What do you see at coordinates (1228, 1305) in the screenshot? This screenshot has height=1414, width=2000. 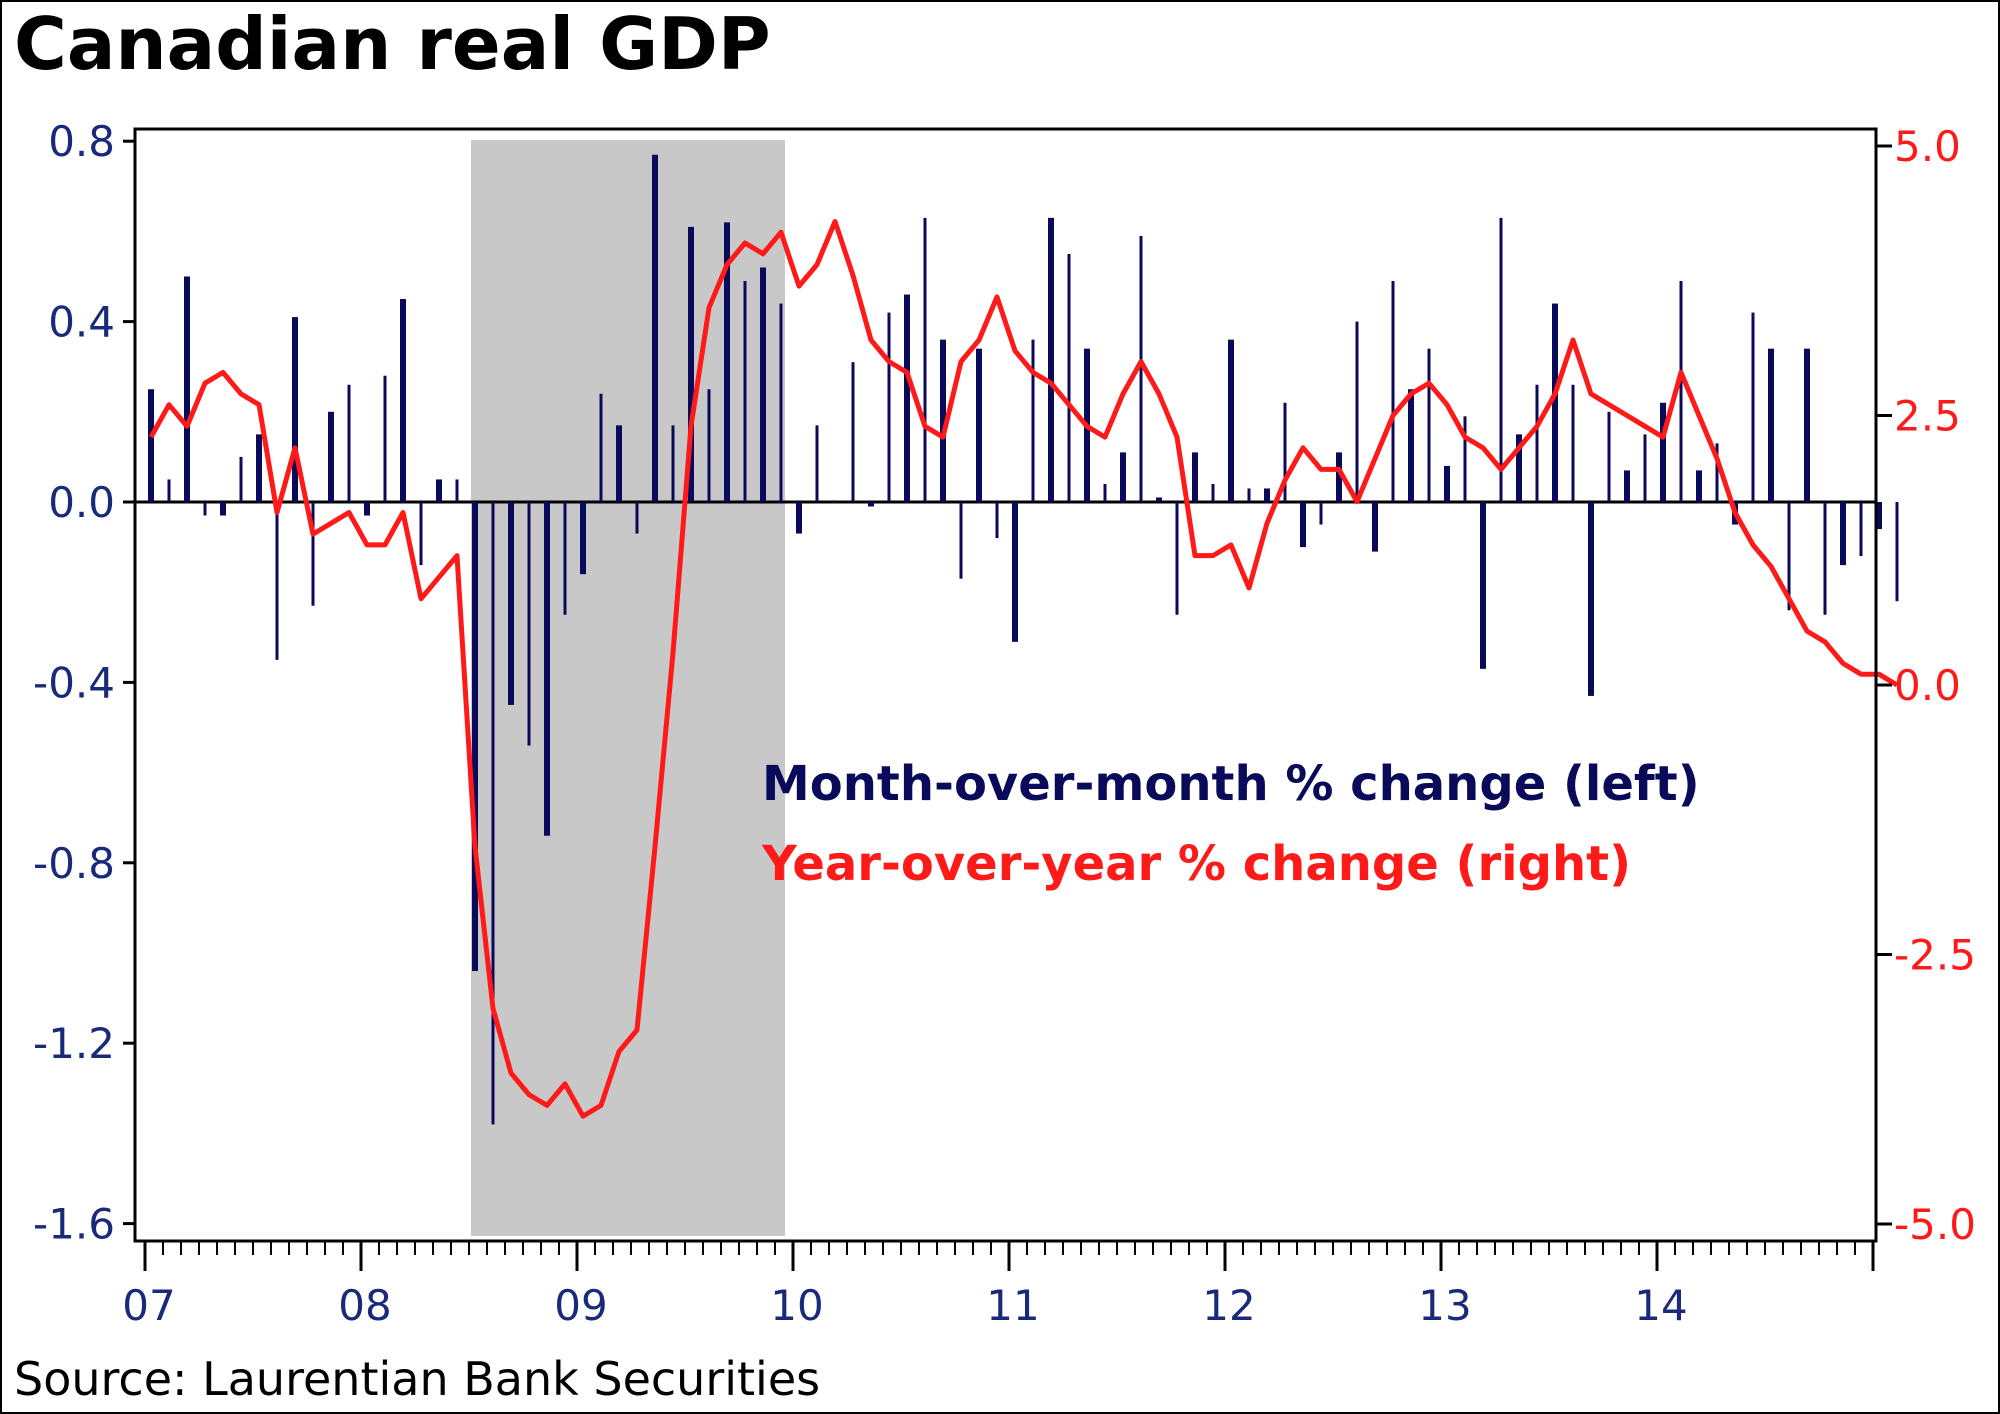 I see `x-tick-label: 12` at bounding box center [1228, 1305].